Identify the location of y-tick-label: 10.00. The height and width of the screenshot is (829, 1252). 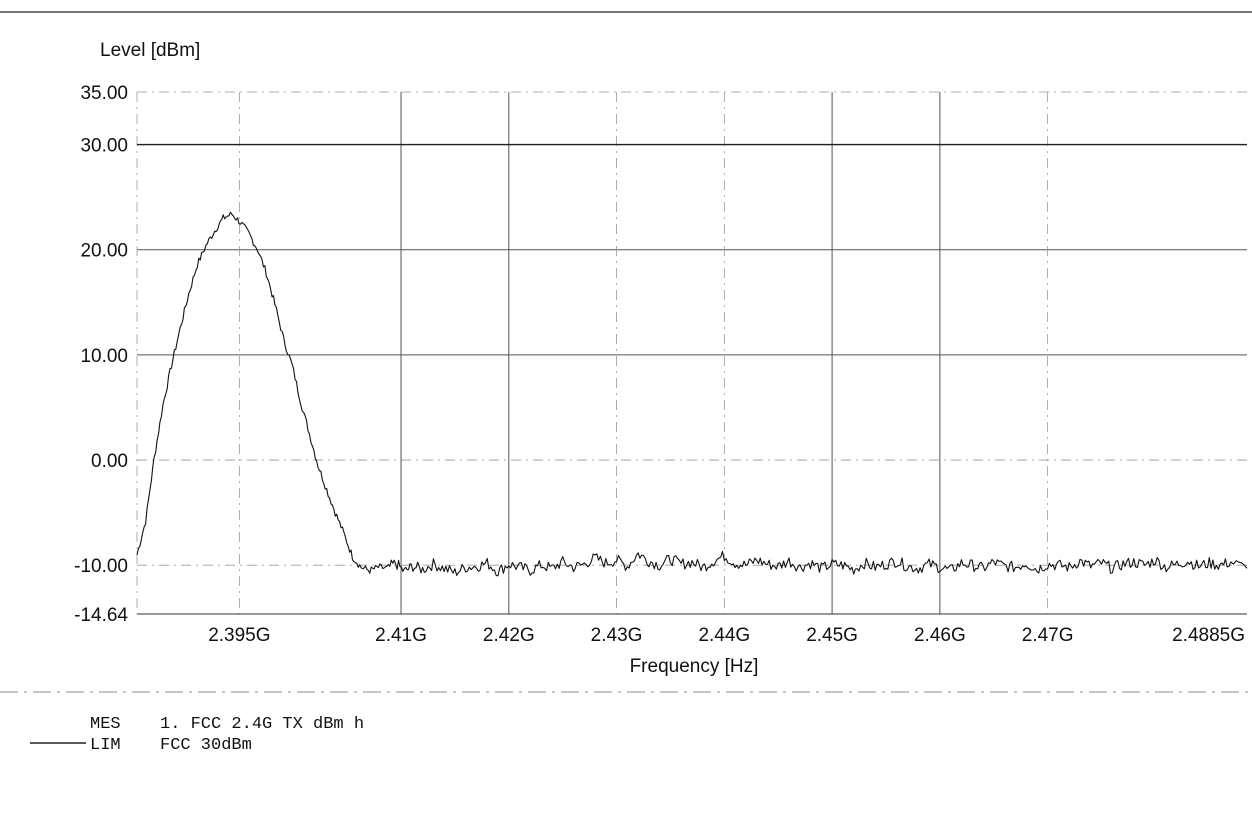
(104, 356).